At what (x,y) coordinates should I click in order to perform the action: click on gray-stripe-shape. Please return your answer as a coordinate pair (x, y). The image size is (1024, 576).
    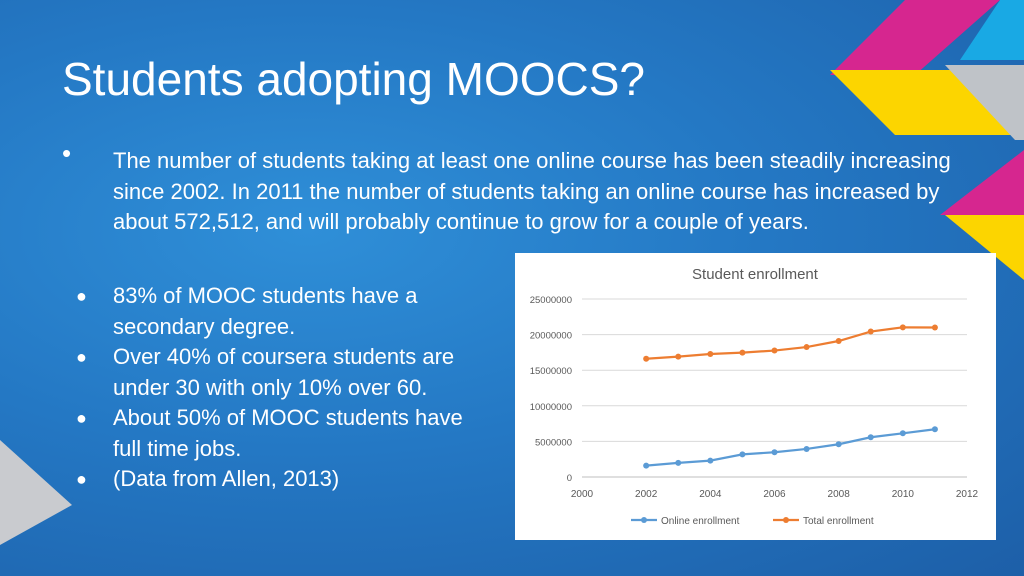
    Looking at the image, I should click on (984, 102).